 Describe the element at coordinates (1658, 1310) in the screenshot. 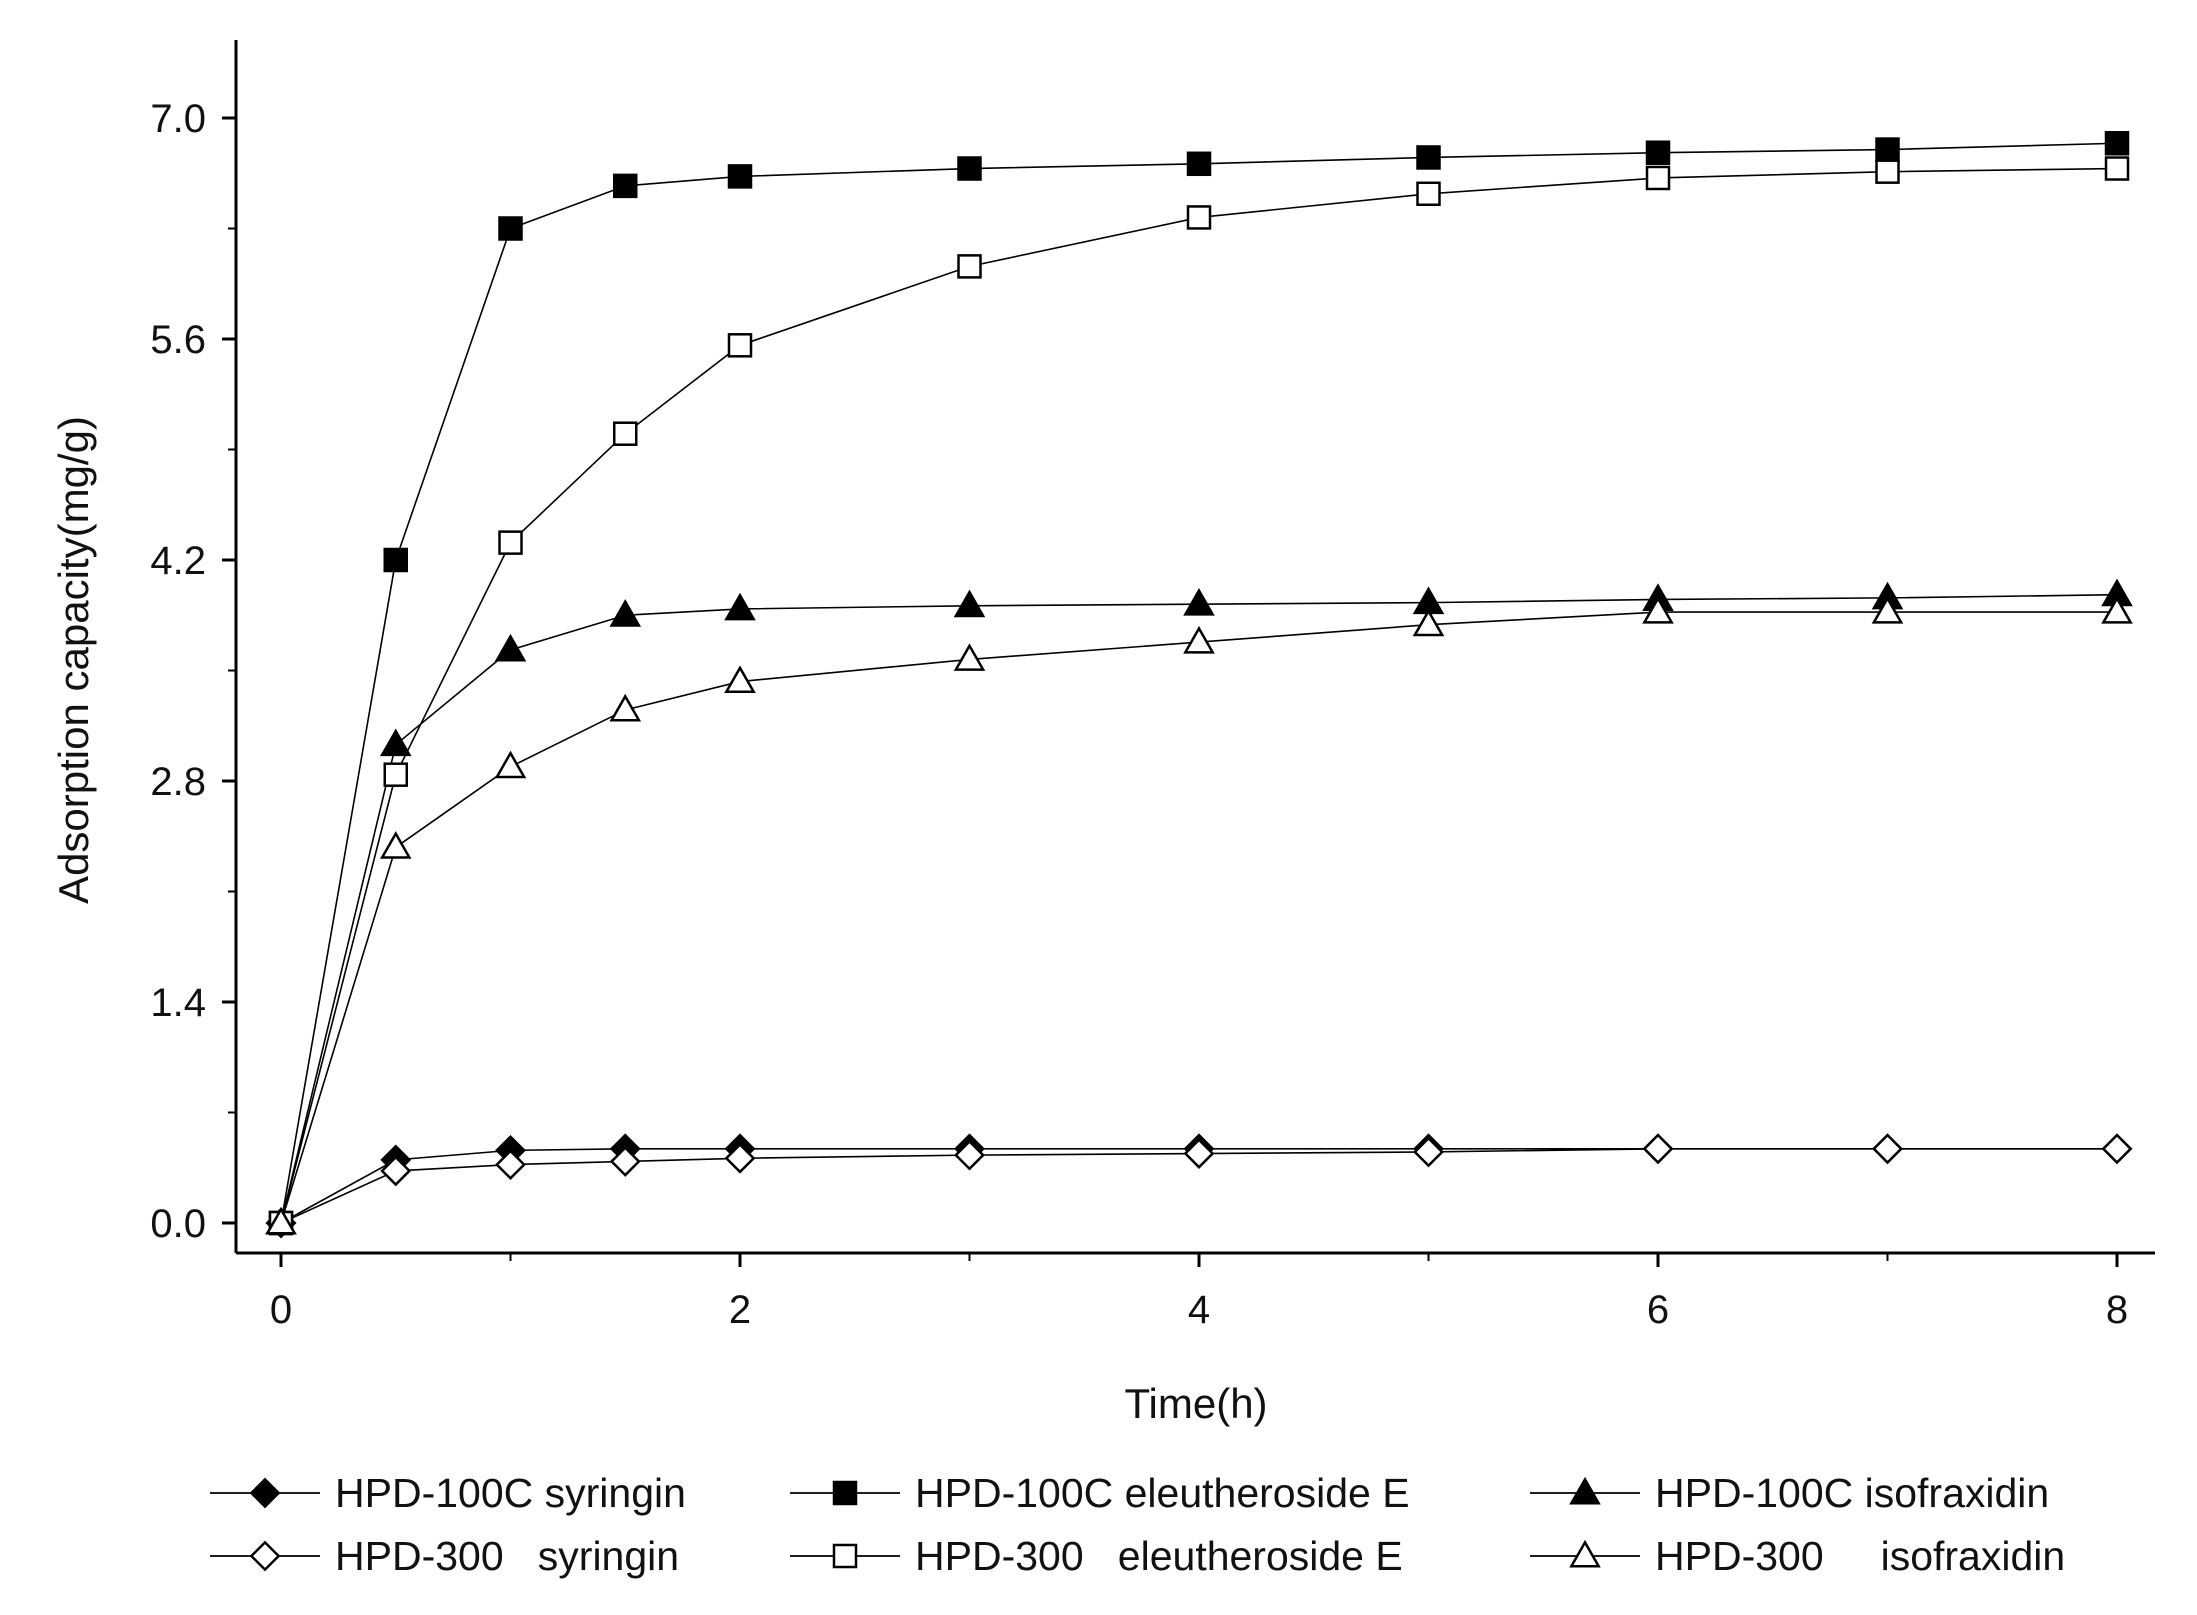

I see `x-tick-label: 6` at that location.